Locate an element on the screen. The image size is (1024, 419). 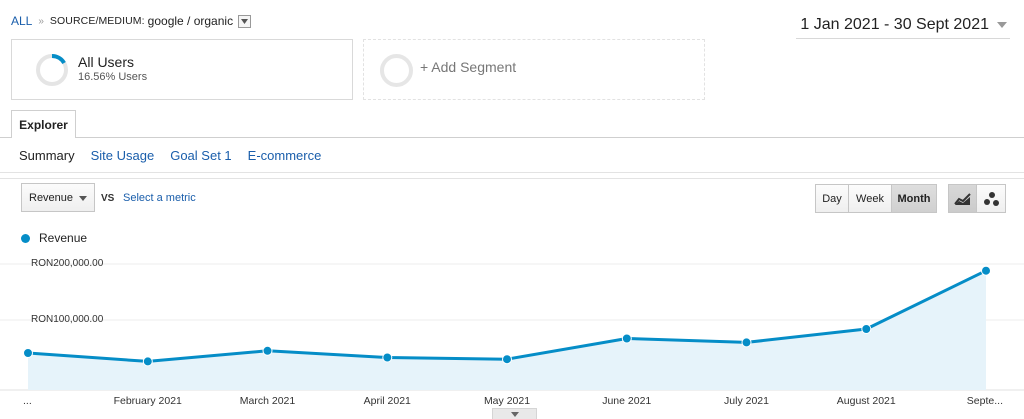
x-tick-label: June 2021 is located at coordinates (626, 401).